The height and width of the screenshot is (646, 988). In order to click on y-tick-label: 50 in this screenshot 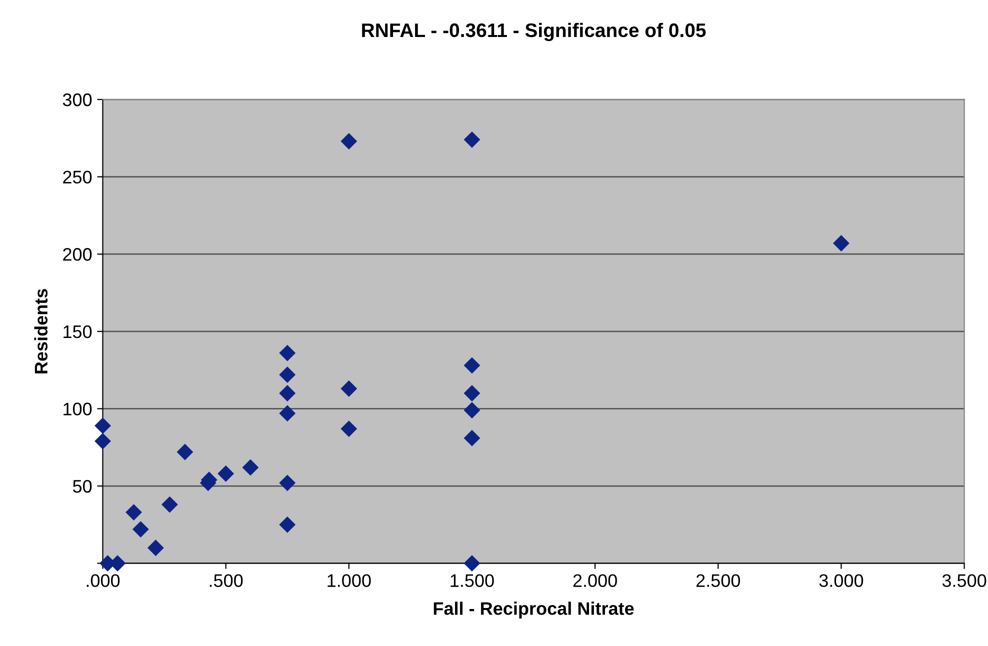, I will do `click(82, 486)`.